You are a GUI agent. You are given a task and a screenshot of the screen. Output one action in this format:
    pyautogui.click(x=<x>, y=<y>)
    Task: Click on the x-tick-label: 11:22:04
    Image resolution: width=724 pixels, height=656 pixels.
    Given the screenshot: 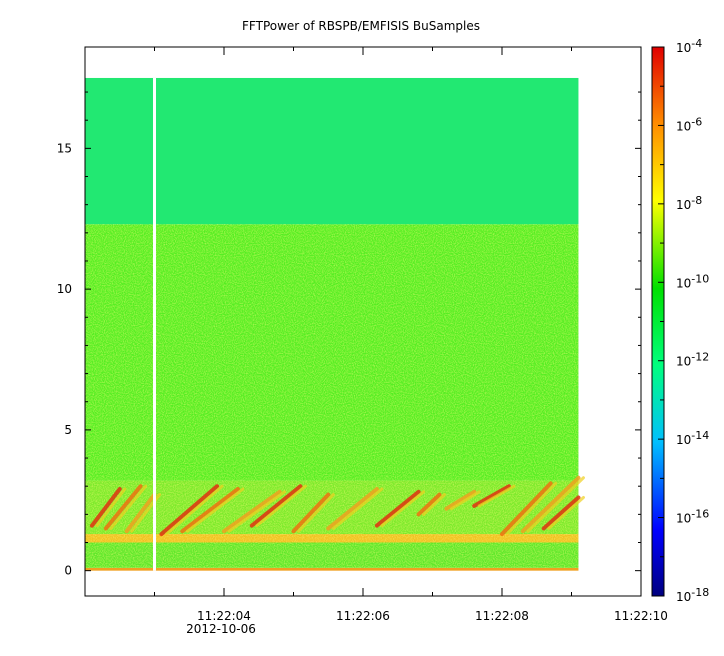 What is the action you would take?
    pyautogui.click(x=224, y=616)
    